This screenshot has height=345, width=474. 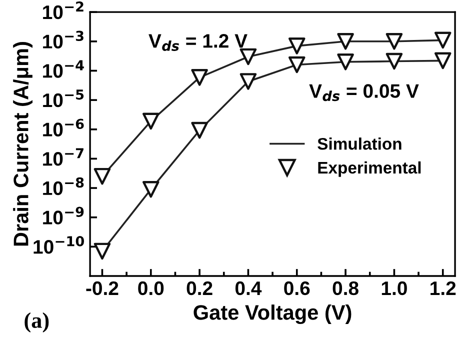 I want to click on y-tick-label: 10$^{−7}$, so click(x=63, y=157).